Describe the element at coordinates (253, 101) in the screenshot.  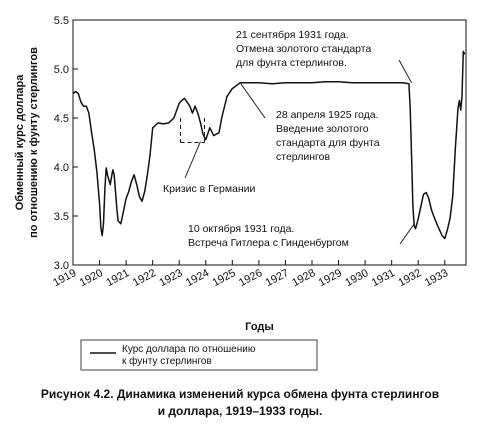
I see `annotation-1-leader` at that location.